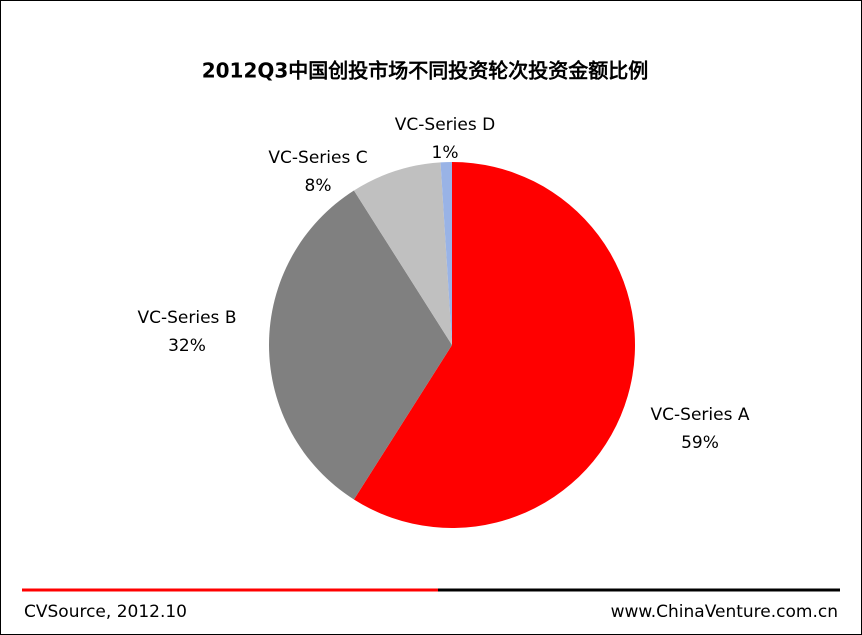 This screenshot has height=635, width=862. I want to click on website: www.ChinaVenture.com.cn, so click(724, 612).